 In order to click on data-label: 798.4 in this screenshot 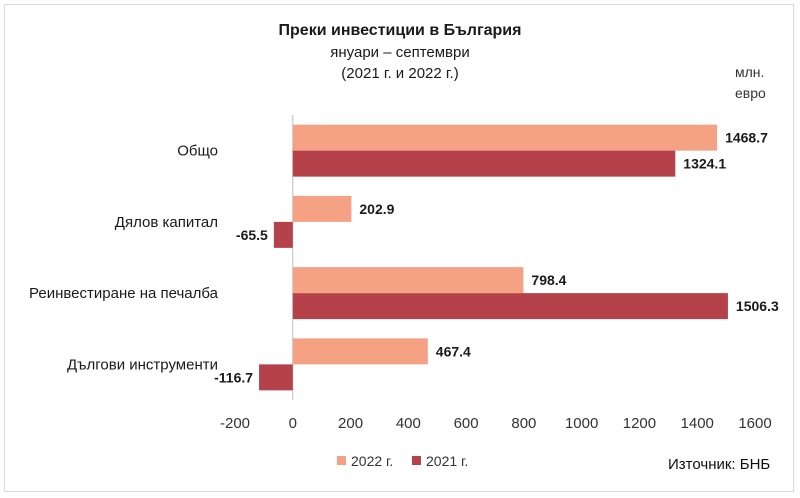, I will do `click(548, 280)`.